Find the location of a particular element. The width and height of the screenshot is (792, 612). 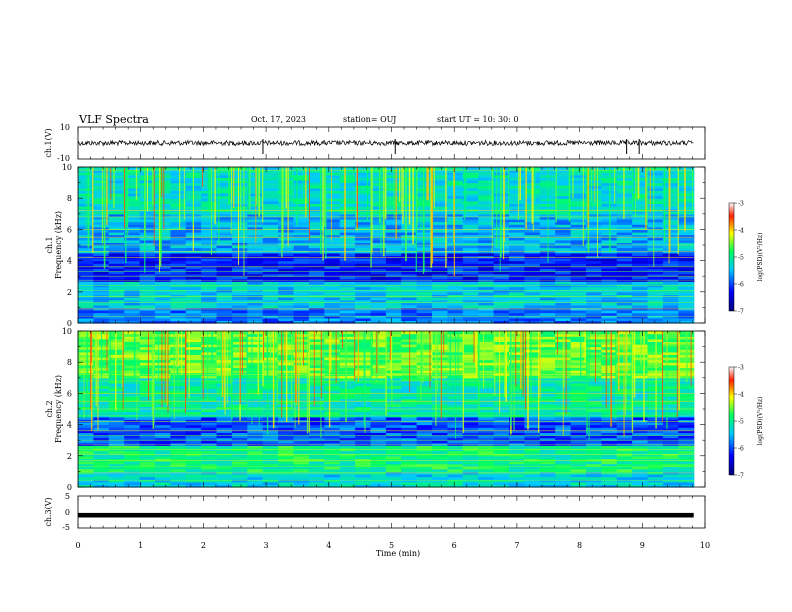

frequency-tick-label: 6 is located at coordinates (69, 229).